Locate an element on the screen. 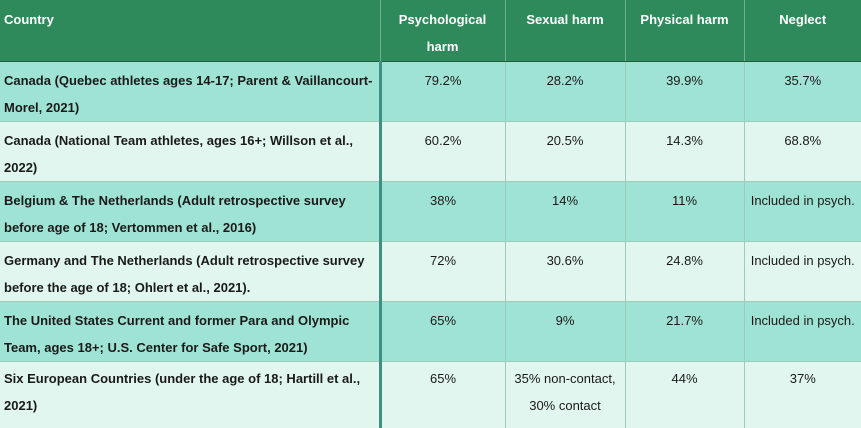  neglect-cell: 37% is located at coordinates (802, 394).